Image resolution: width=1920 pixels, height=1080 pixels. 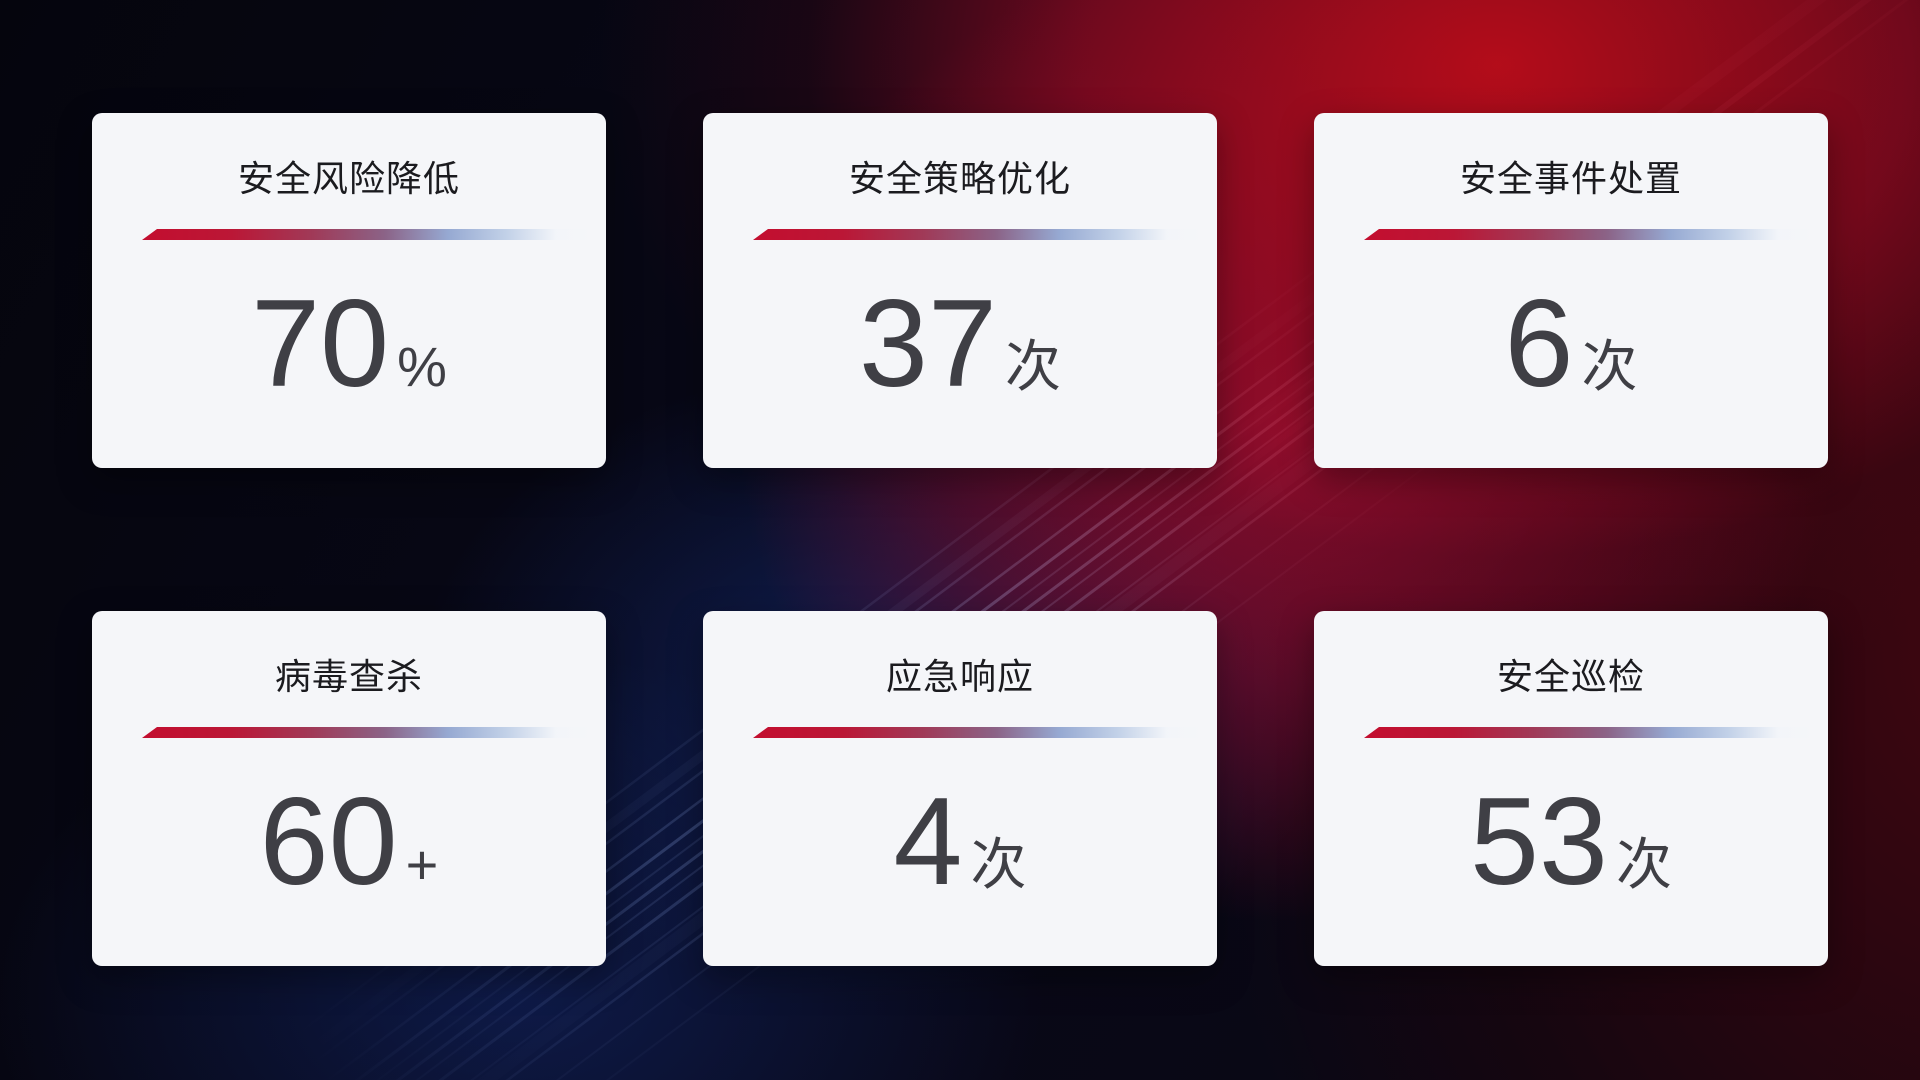 I want to click on stat-value: 6, so click(x=1539, y=344).